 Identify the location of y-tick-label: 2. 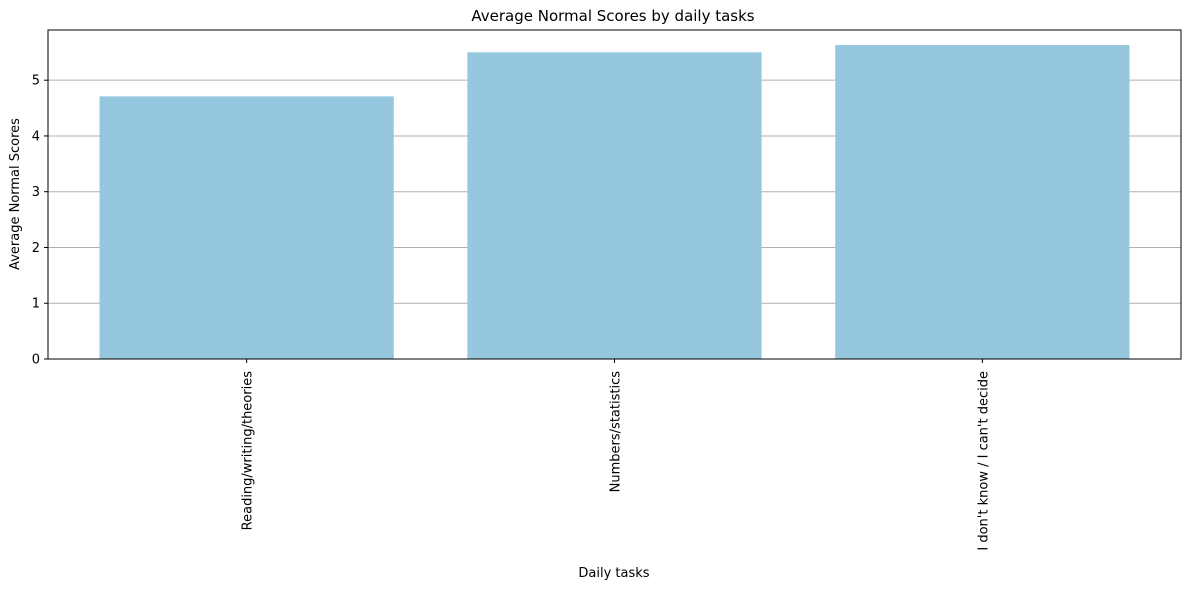
(36, 248).